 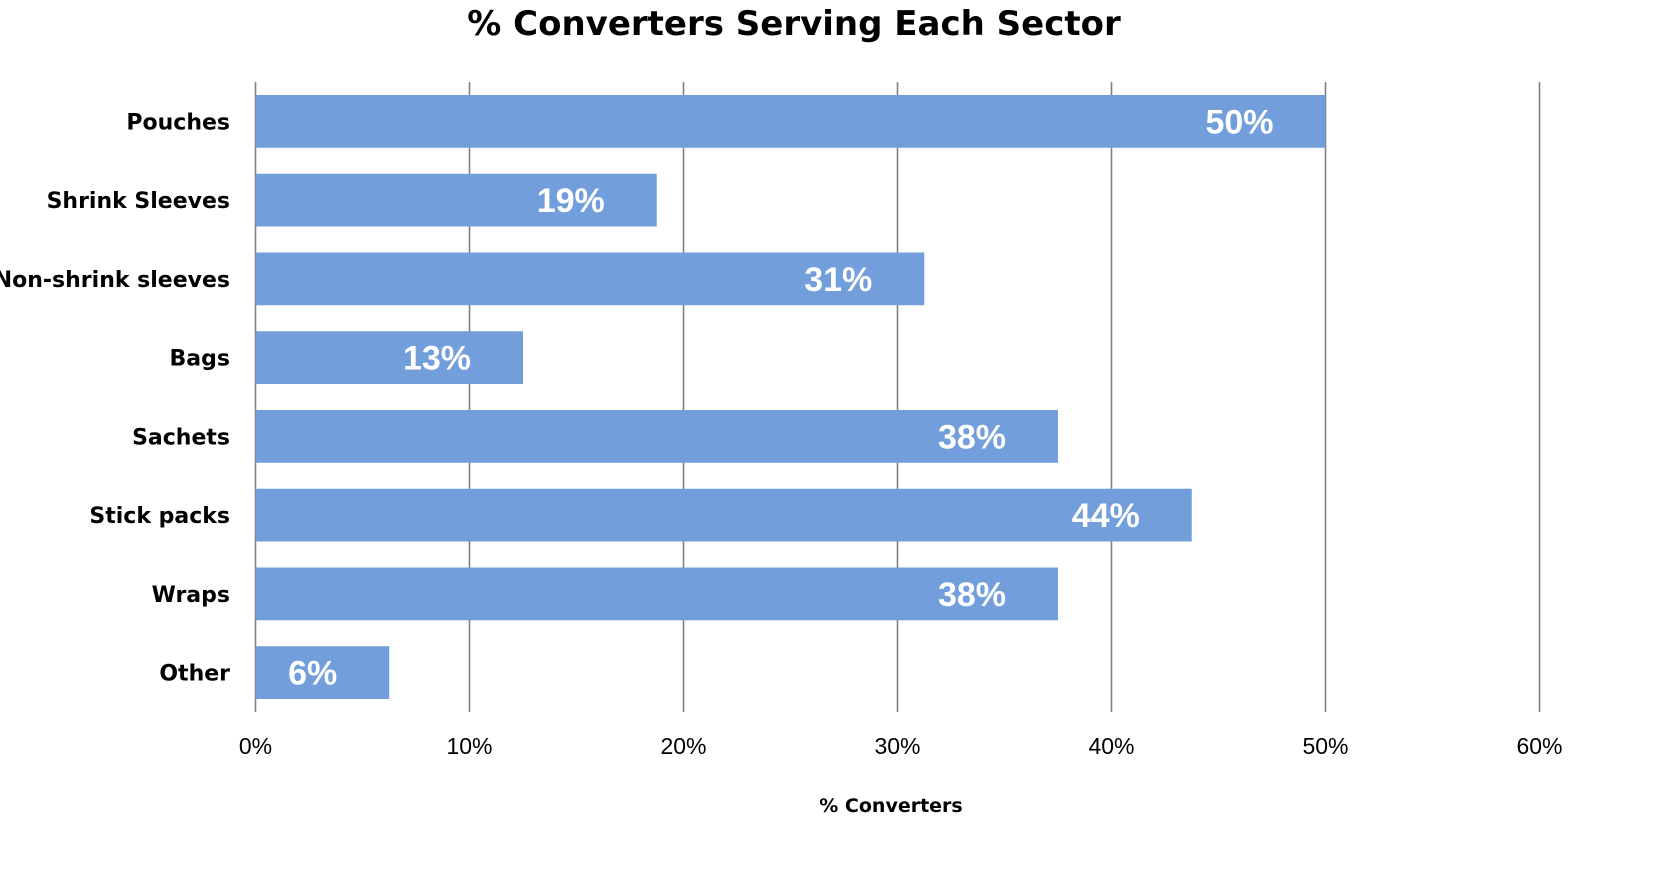 I want to click on category-label: Bags, so click(x=200, y=359).